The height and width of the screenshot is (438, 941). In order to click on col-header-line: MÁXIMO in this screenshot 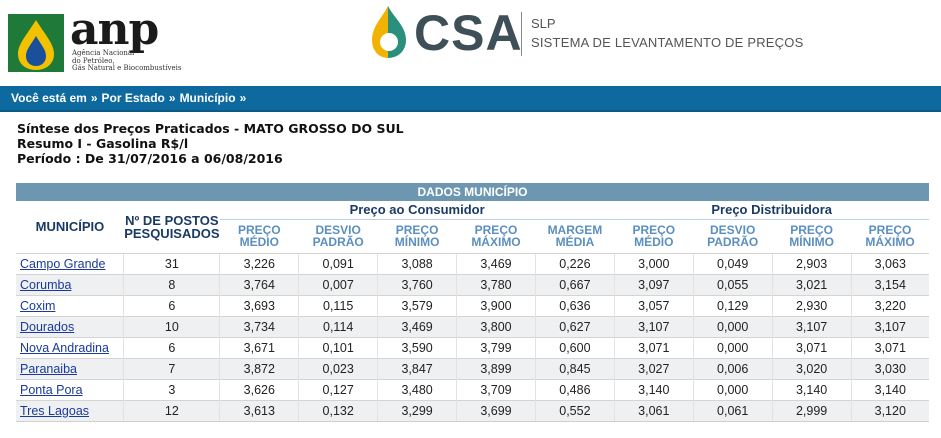, I will do `click(890, 242)`.